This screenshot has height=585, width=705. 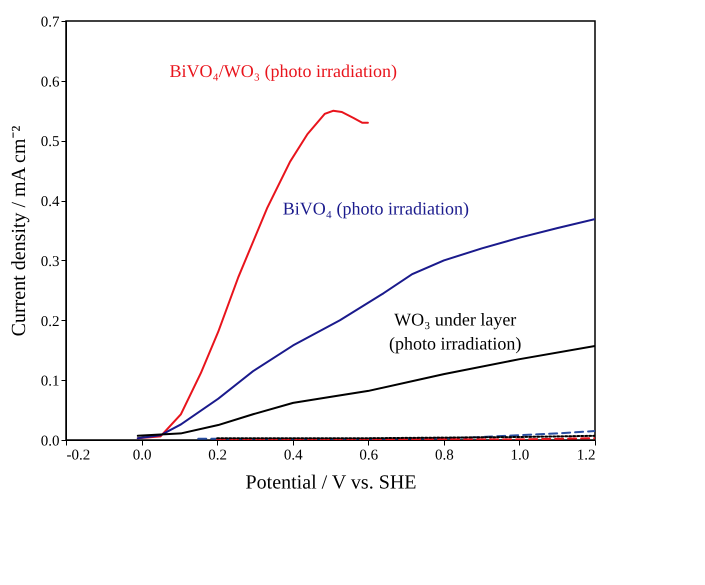 What do you see at coordinates (369, 456) in the screenshot?
I see `x-tick-label: 0.6` at bounding box center [369, 456].